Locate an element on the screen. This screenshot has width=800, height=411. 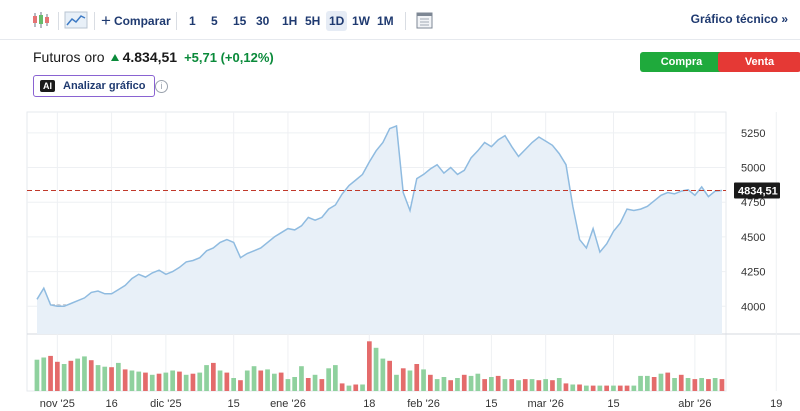
candlestick-icon is located at coordinates (41, 20).